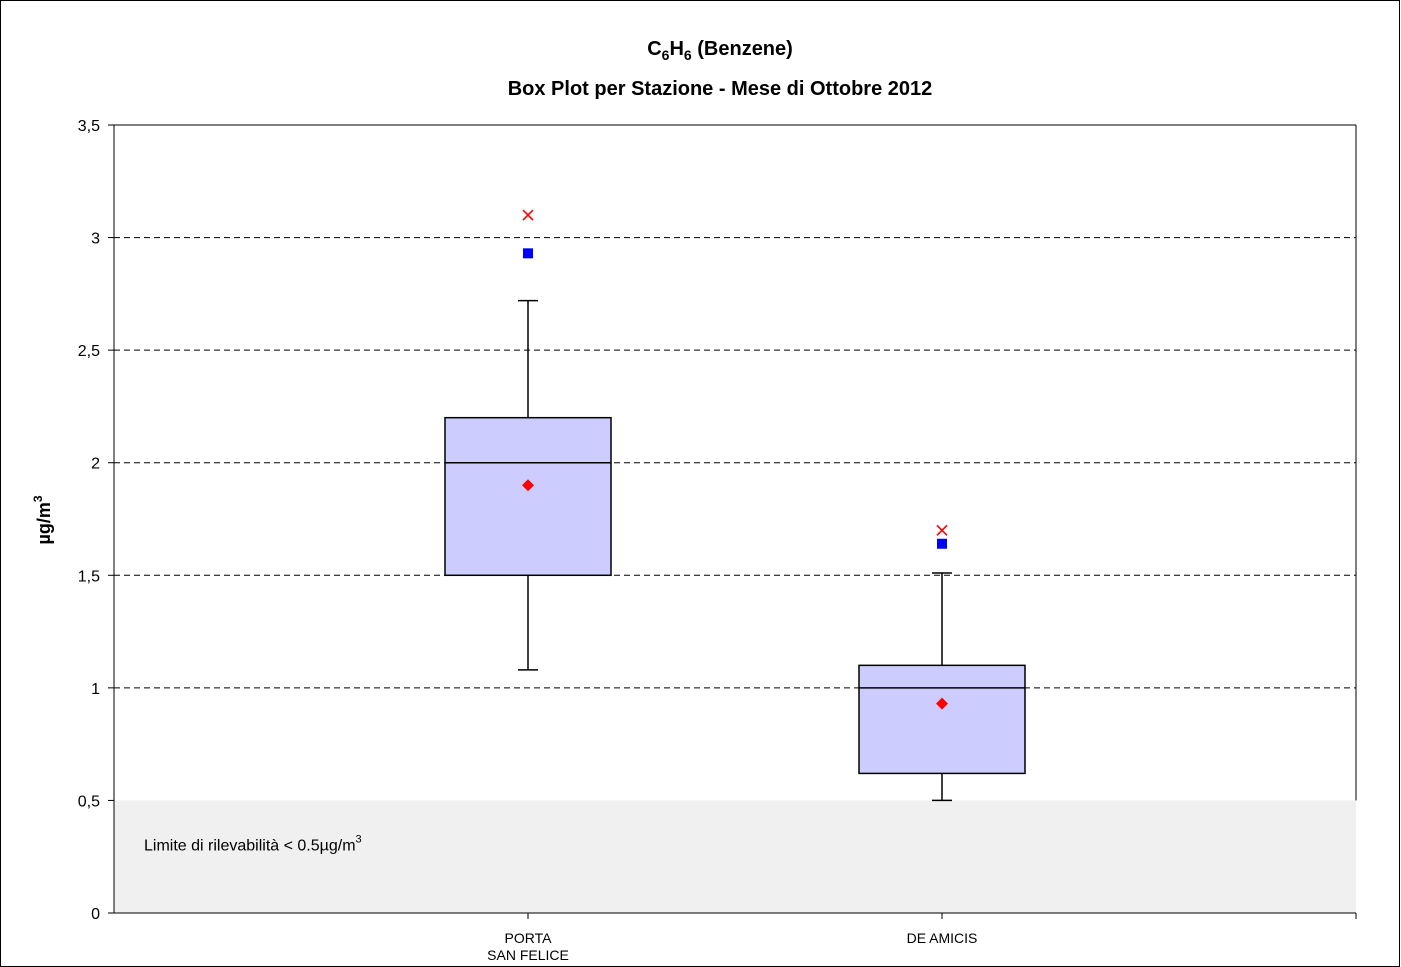 The width and height of the screenshot is (1401, 967). What do you see at coordinates (528, 955) in the screenshot?
I see `x-category-label: SAN FELICE` at bounding box center [528, 955].